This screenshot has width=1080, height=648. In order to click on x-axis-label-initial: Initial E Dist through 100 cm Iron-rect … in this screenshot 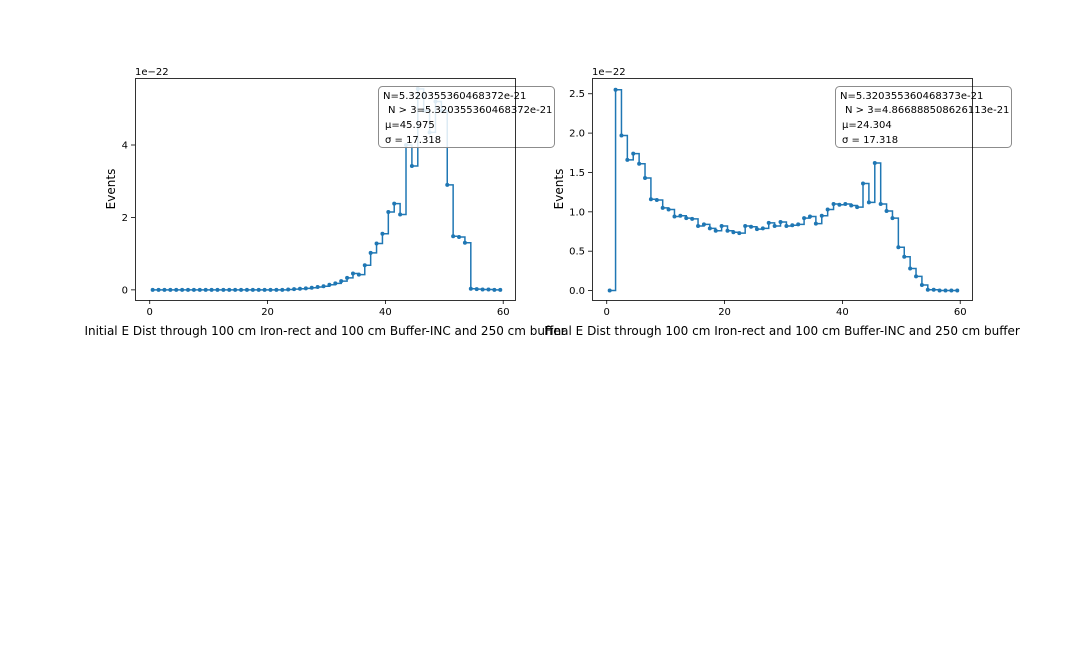, I will do `click(324, 331)`.